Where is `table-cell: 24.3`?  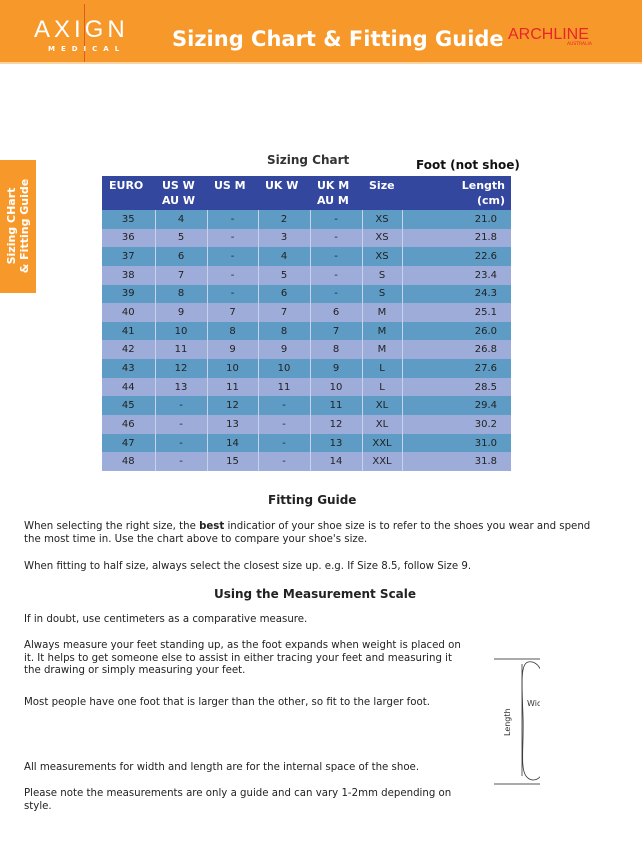 table-cell: 24.3 is located at coordinates (456, 294).